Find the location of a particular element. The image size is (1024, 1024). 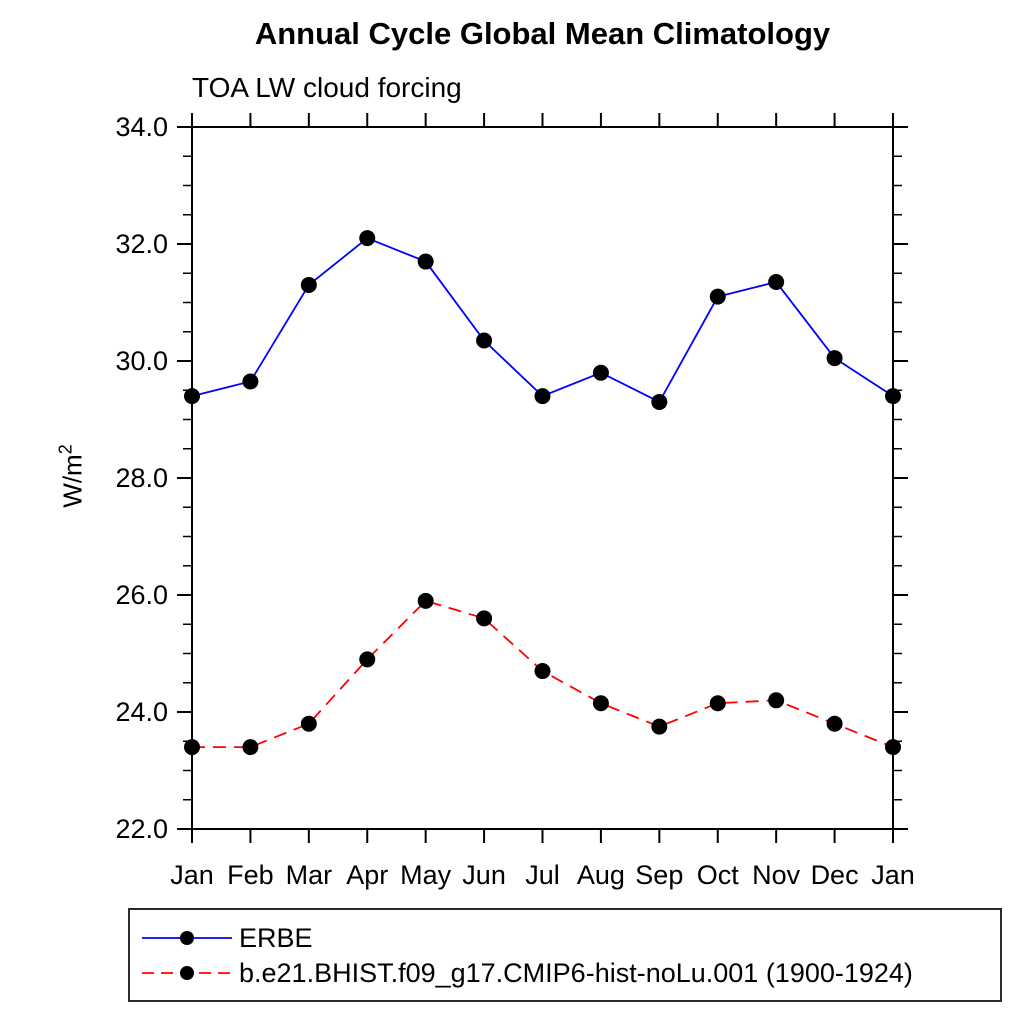

x-tick-label: May is located at coordinates (426, 875).